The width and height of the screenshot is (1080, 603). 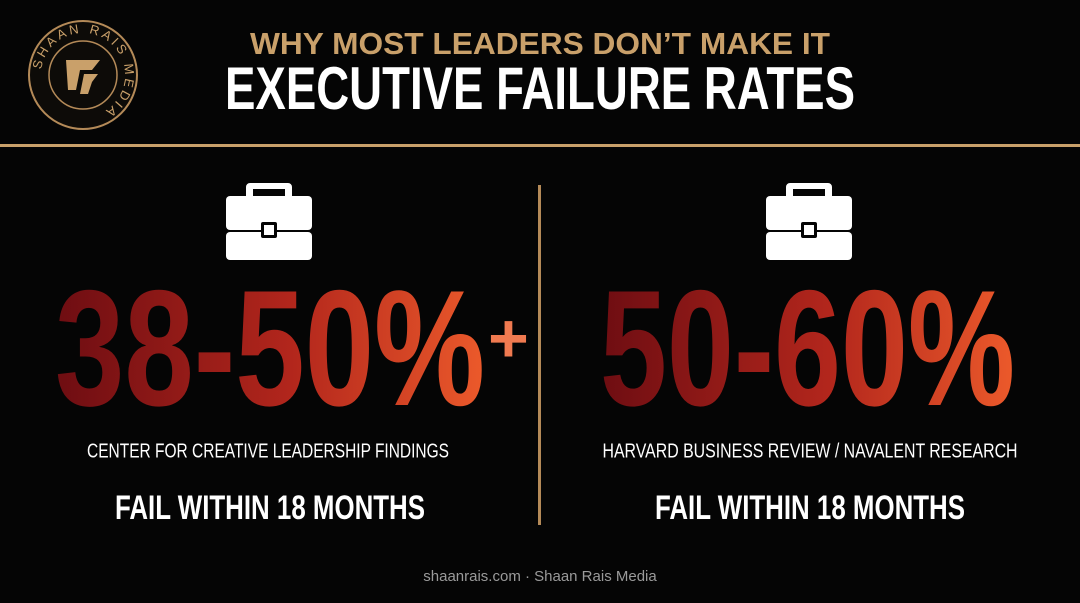 I want to click on footer: shaanrais.com · Shaan Rais Media, so click(x=540, y=576).